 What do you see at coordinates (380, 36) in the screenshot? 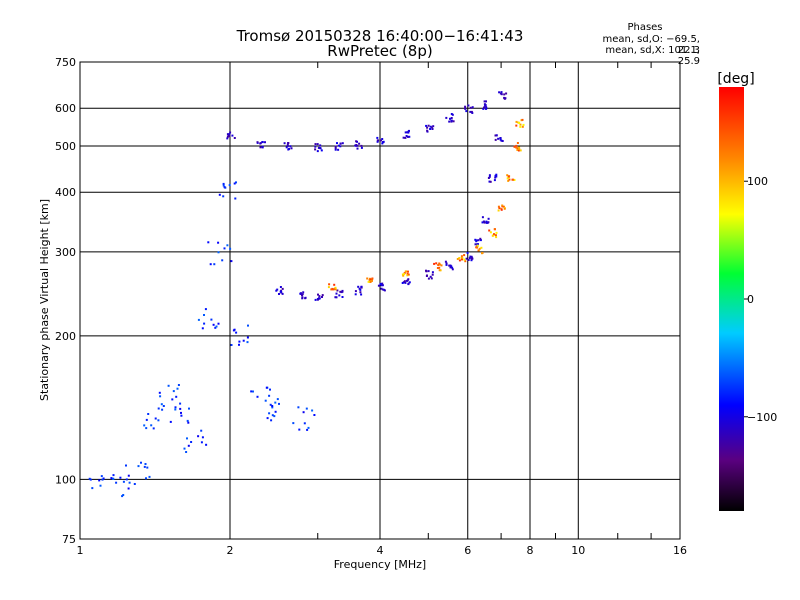
I see `chart-title: Tromsø 20150328 16:40:00−16:41:43` at bounding box center [380, 36].